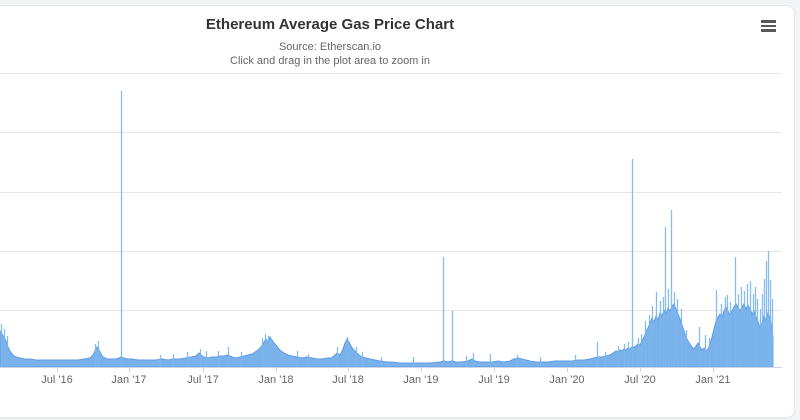  What do you see at coordinates (129, 380) in the screenshot?
I see `x-axis-label: Jan '17` at bounding box center [129, 380].